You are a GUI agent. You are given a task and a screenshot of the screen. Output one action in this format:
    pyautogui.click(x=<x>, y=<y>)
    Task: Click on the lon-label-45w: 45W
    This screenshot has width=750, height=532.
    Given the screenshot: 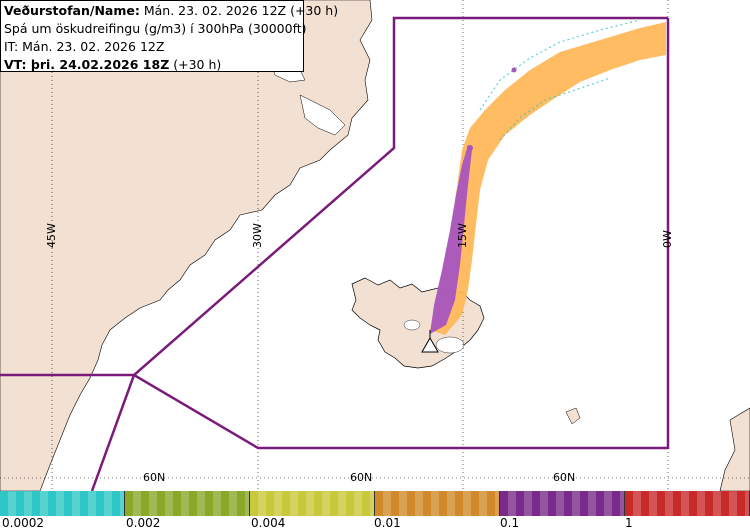 What is the action you would take?
    pyautogui.click(x=51, y=235)
    